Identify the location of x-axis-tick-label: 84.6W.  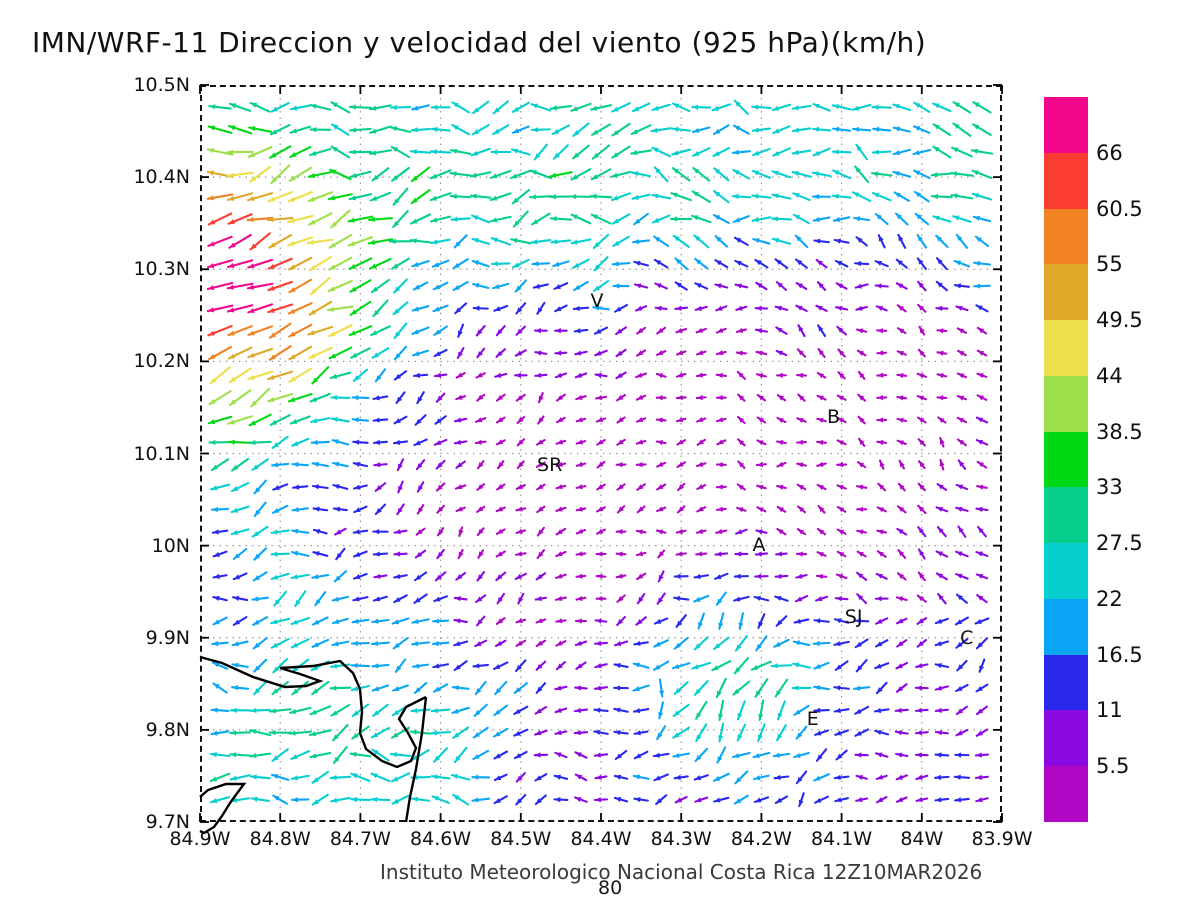
(441, 839).